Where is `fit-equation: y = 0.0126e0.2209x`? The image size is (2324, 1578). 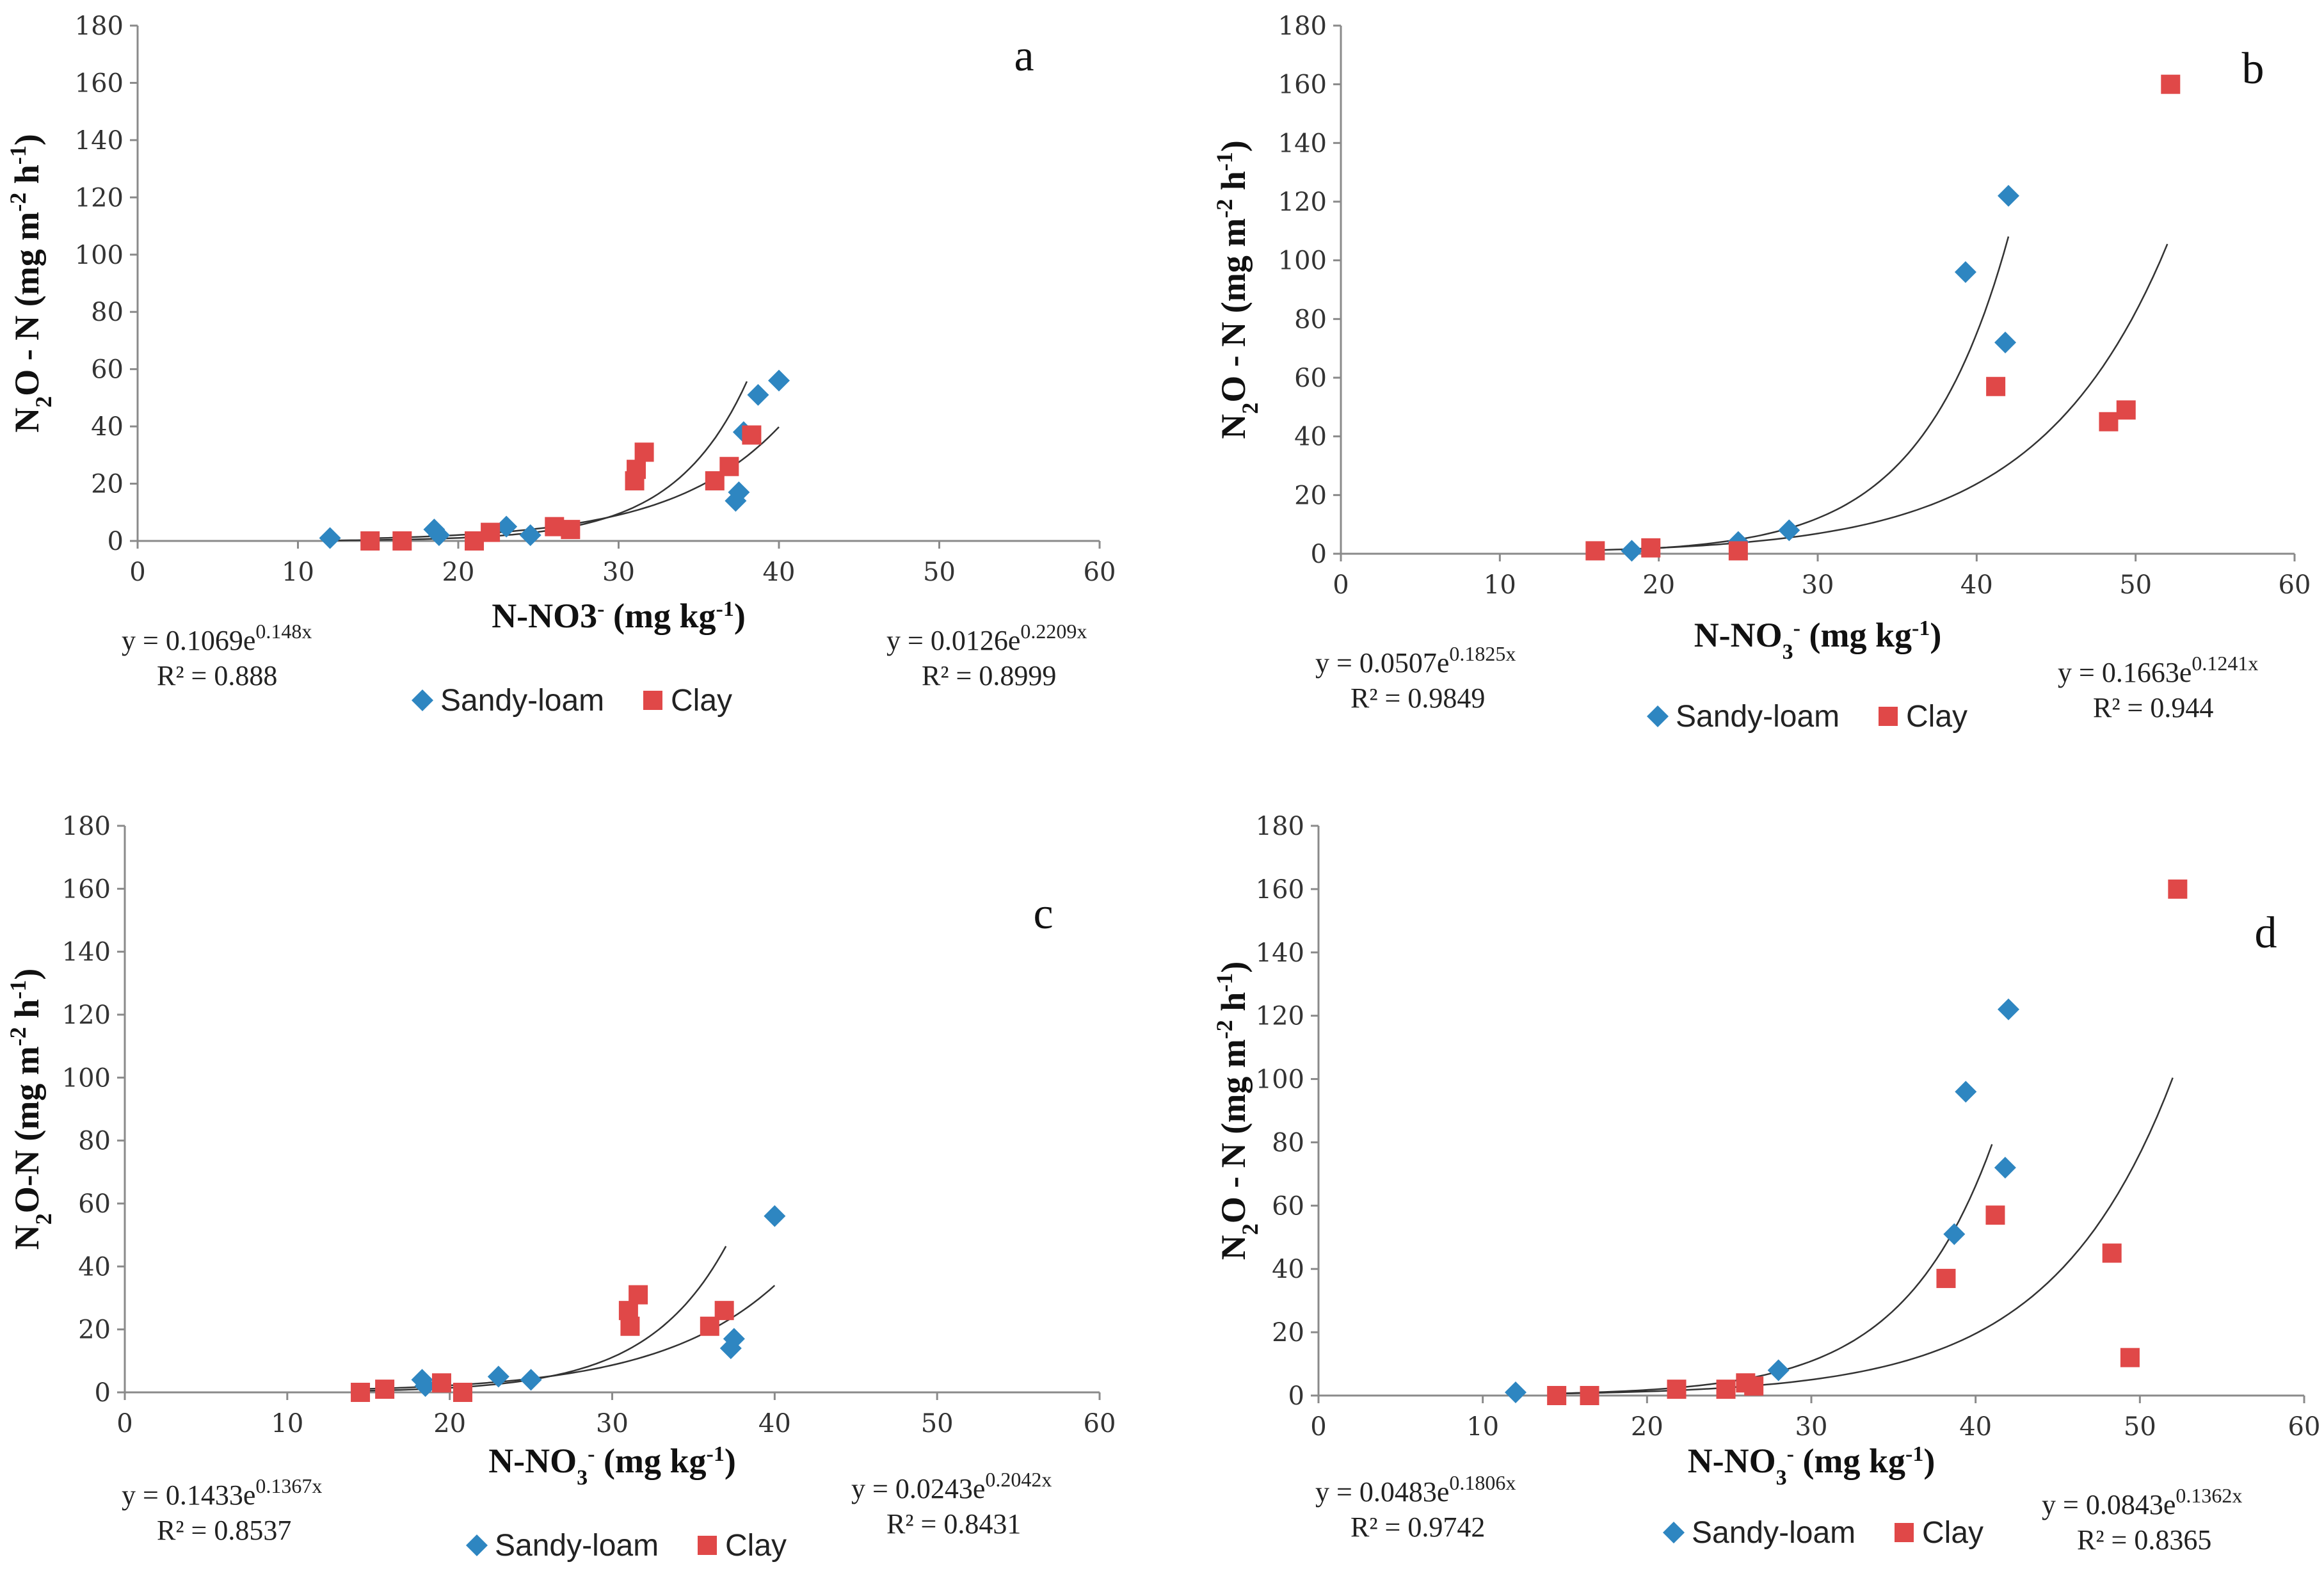
fit-equation: y = 0.0126e0.2209x is located at coordinates (986, 638).